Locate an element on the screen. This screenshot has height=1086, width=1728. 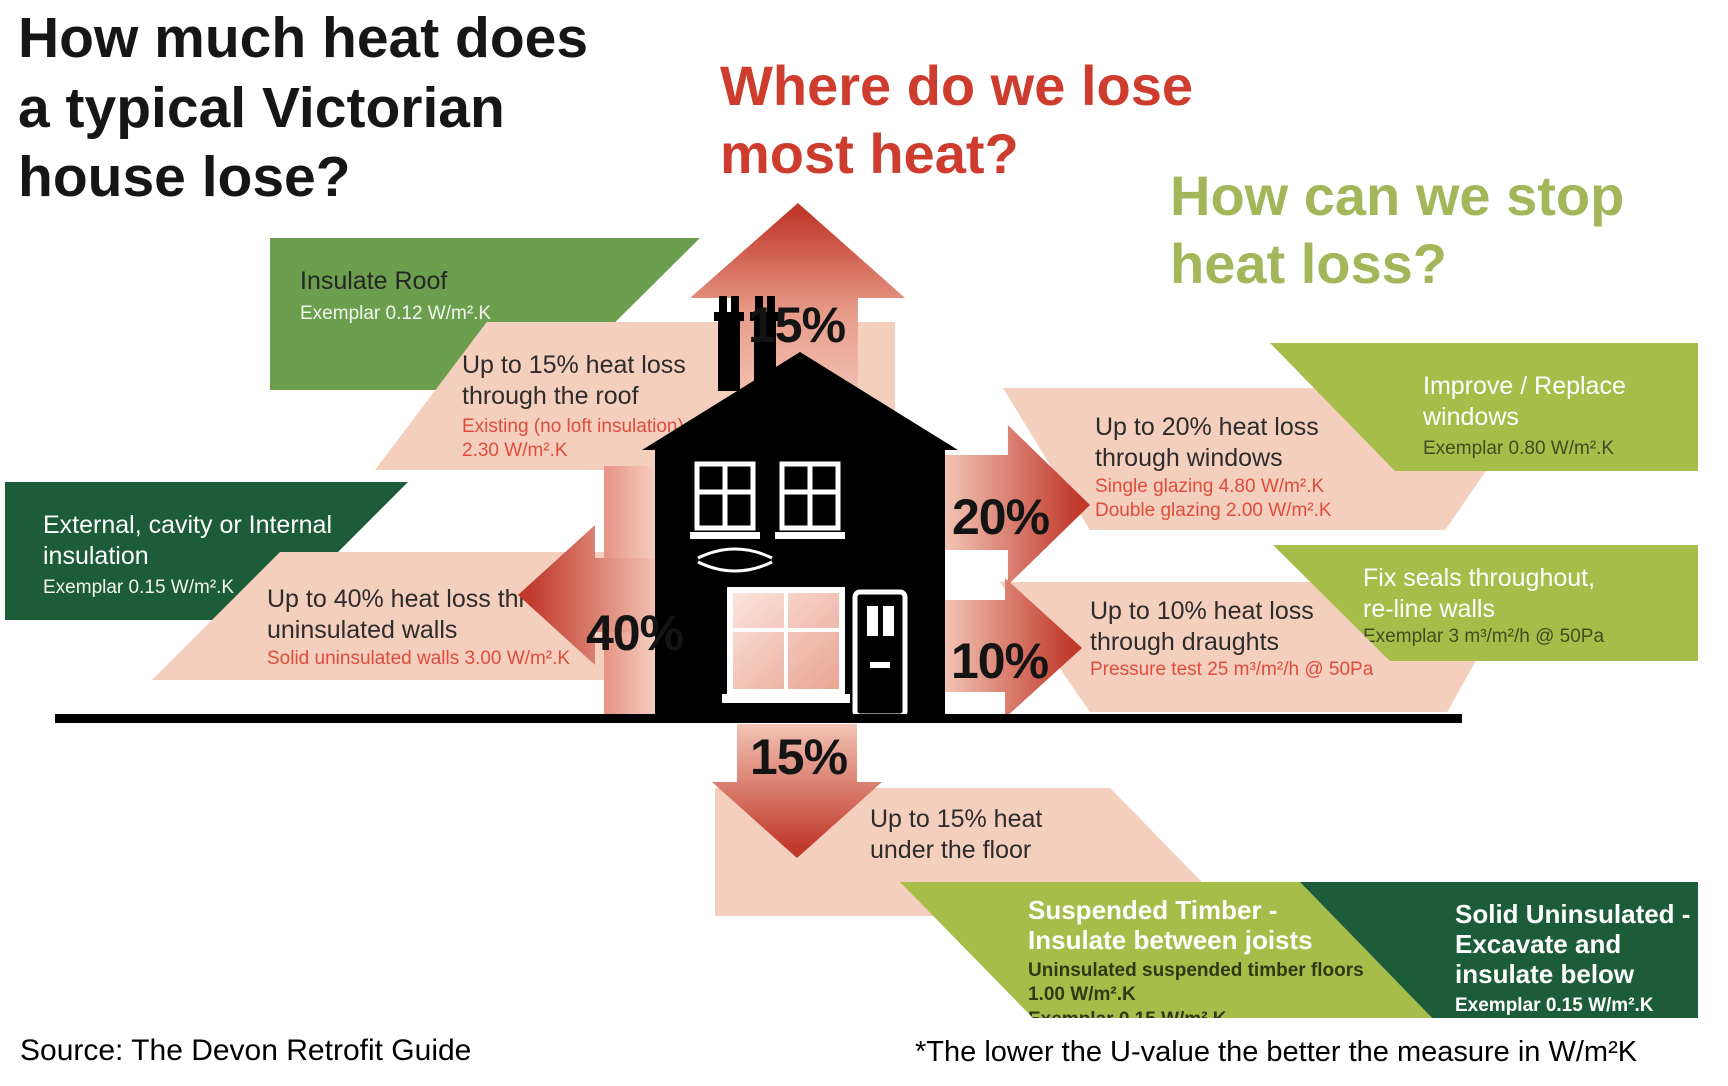
wall-insulation-line2: insulation is located at coordinates (96, 555).